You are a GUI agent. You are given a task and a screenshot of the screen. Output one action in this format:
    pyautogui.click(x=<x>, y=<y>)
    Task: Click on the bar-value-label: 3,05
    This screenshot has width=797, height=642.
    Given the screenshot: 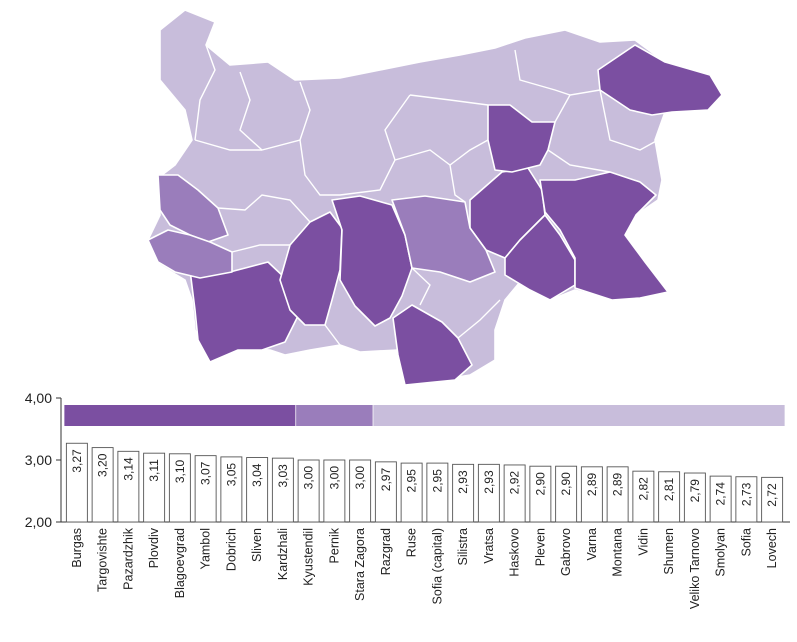 What is the action you would take?
    pyautogui.click(x=231, y=475)
    